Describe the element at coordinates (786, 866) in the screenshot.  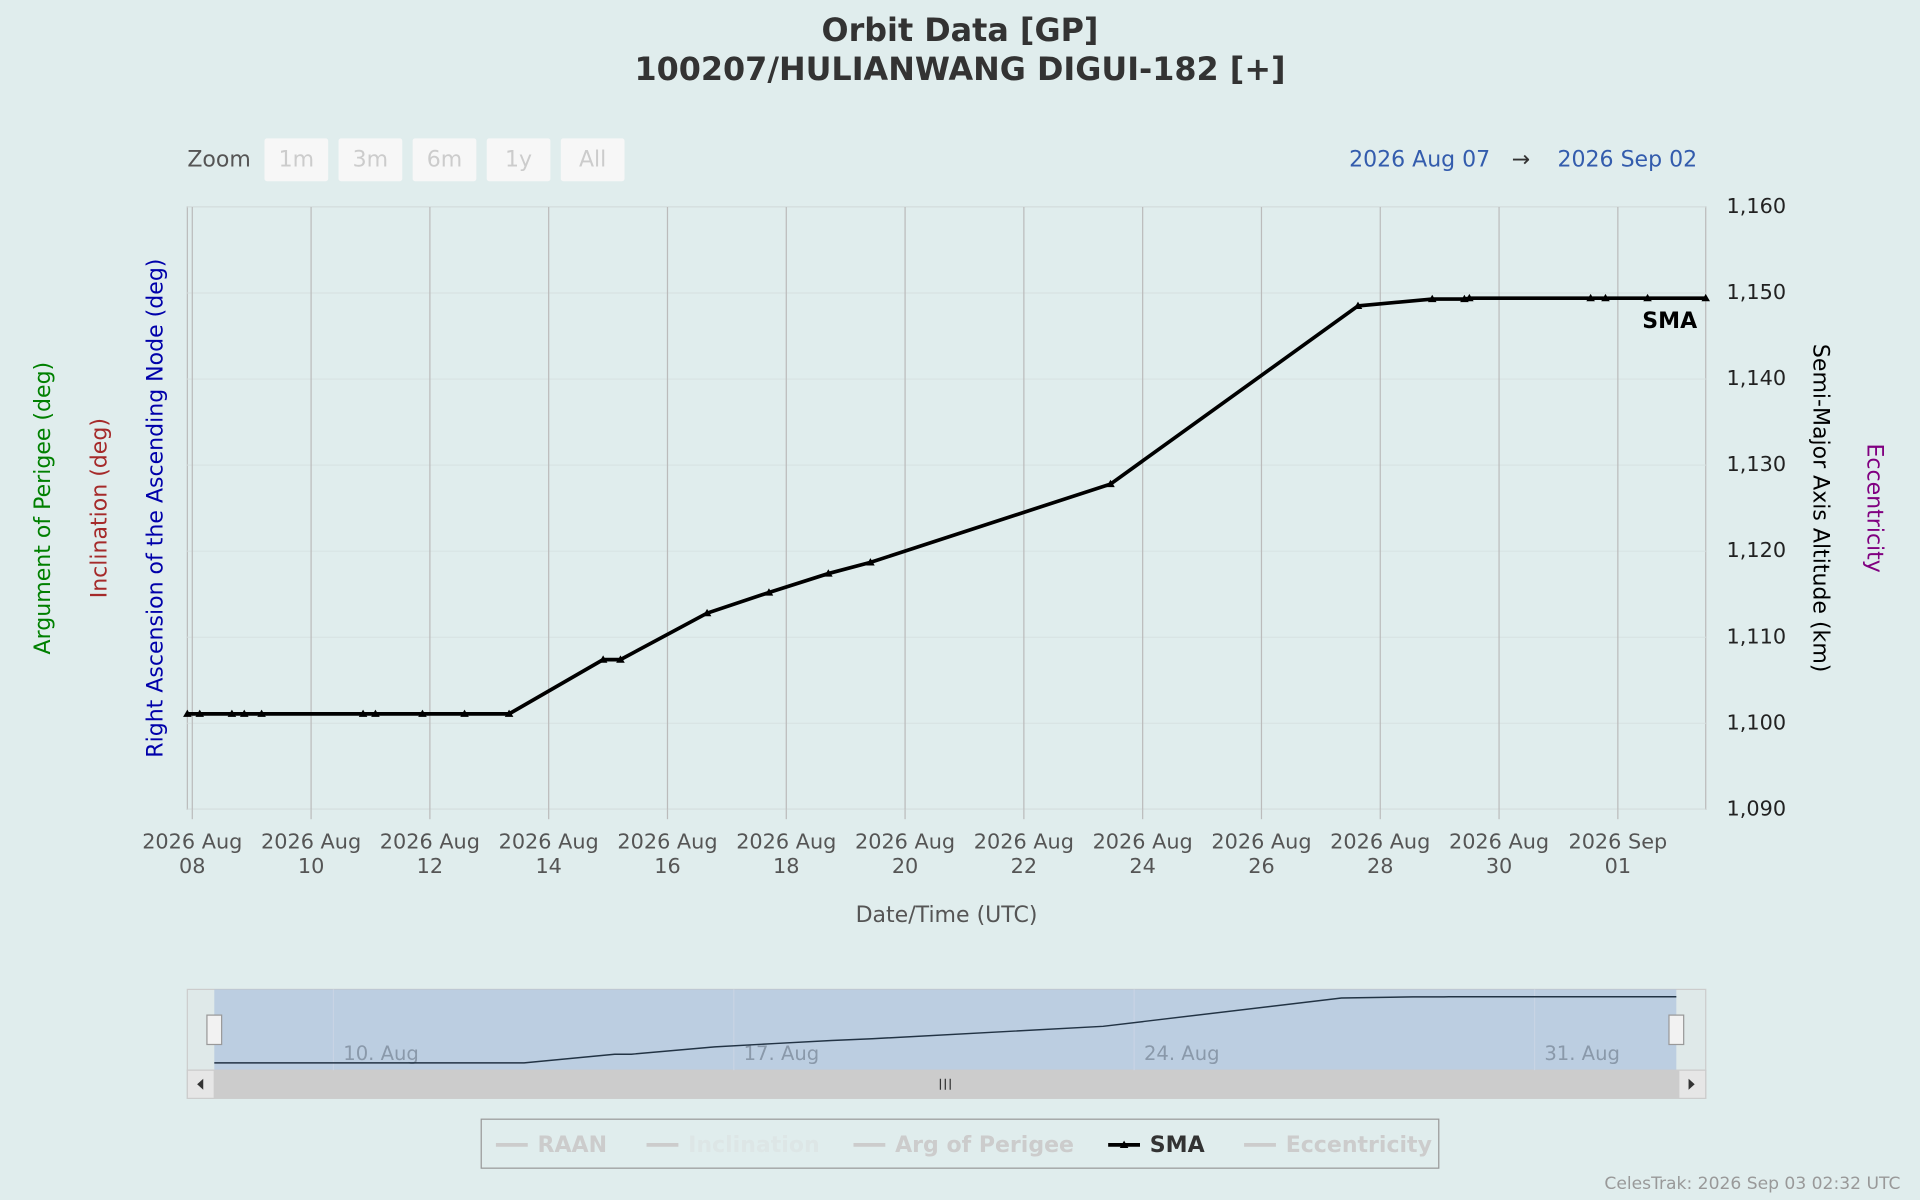
I see `x-tick-label: 18` at that location.